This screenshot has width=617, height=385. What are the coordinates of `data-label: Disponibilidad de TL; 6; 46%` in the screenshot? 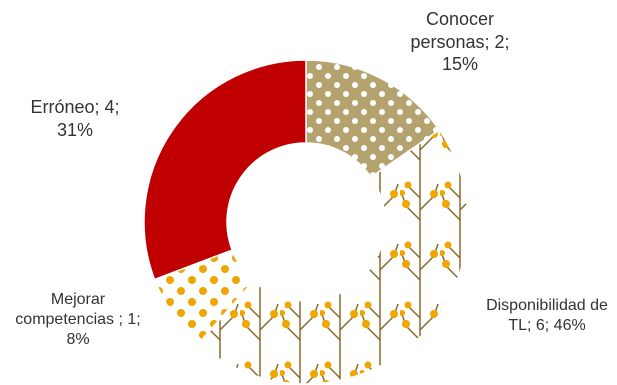 It's located at (547, 315).